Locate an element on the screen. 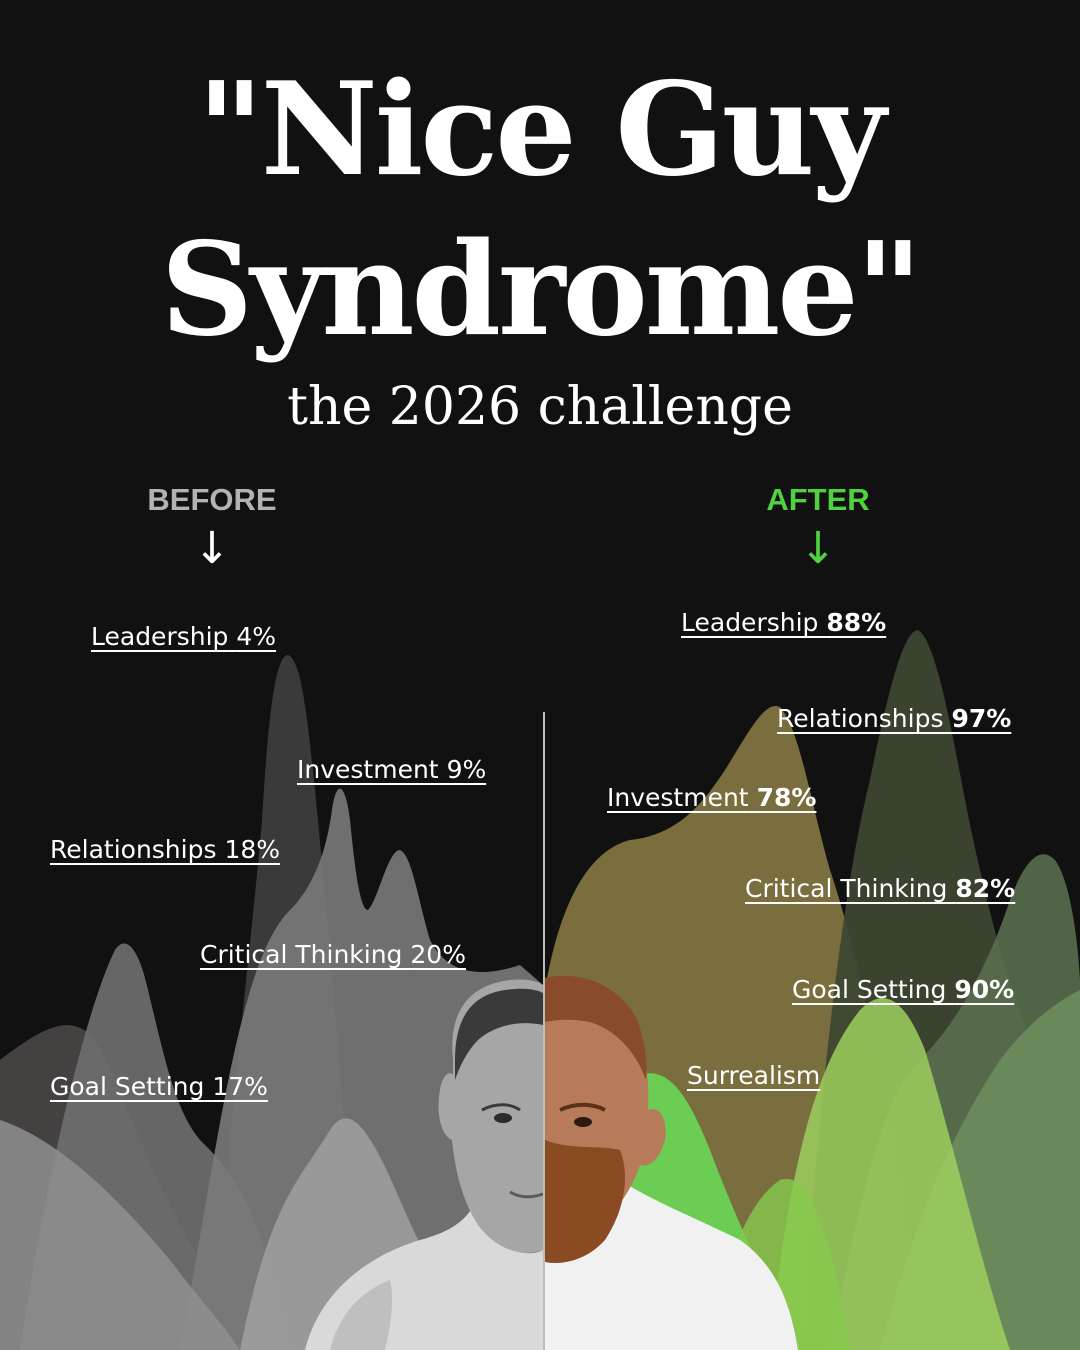 The image size is (1080, 1350). after-label-investment: Investment 78% is located at coordinates (712, 797).